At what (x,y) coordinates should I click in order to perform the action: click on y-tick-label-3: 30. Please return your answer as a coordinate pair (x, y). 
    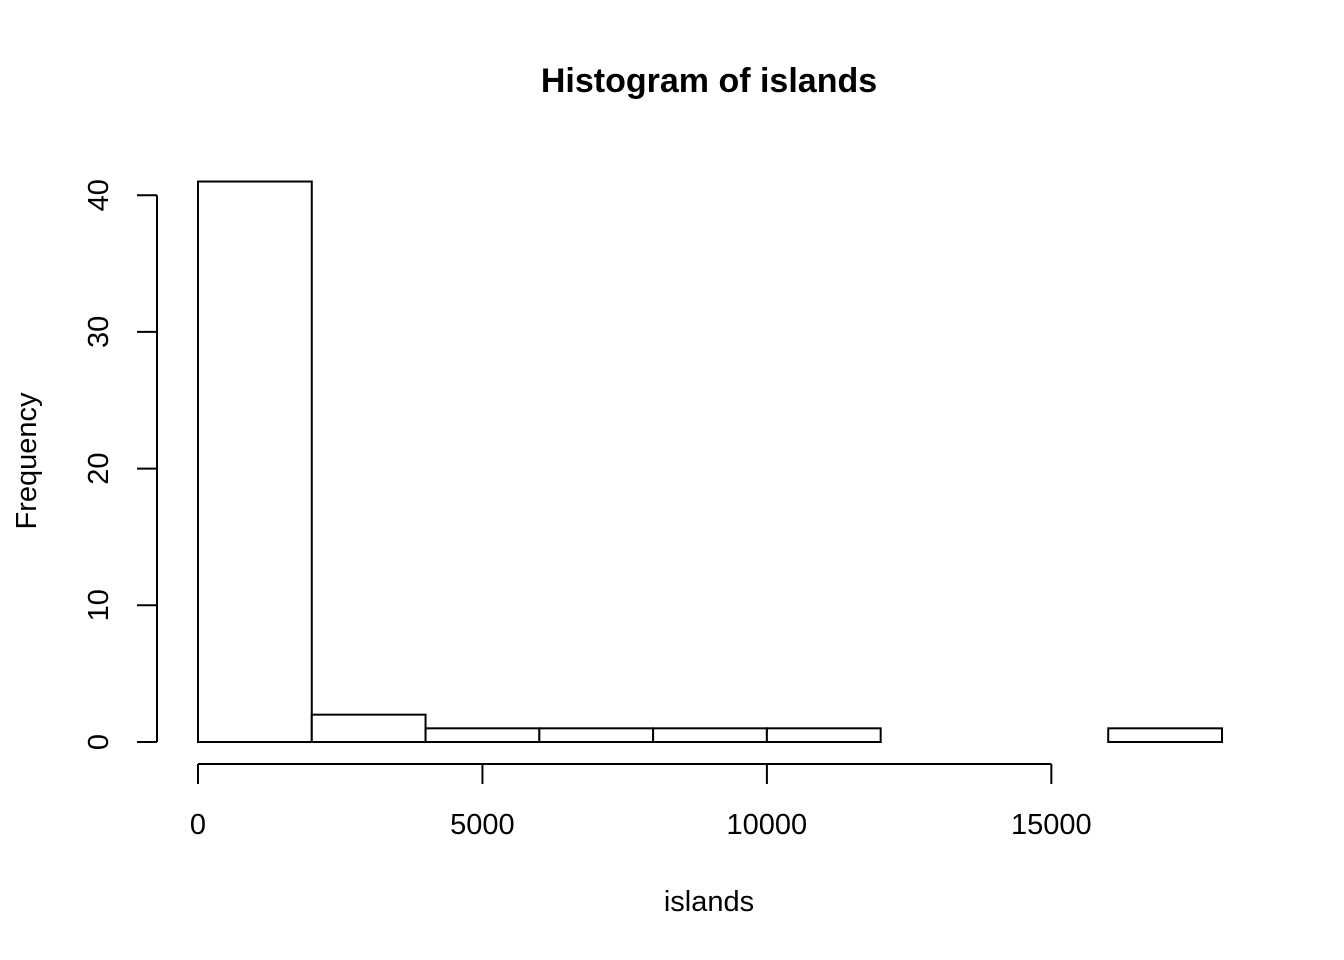
    Looking at the image, I should click on (99, 332).